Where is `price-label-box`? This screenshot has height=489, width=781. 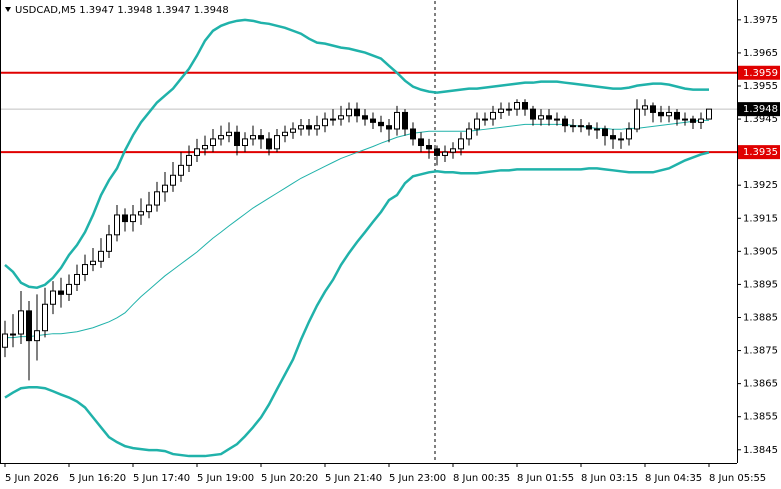
price-label-box is located at coordinates (759, 109).